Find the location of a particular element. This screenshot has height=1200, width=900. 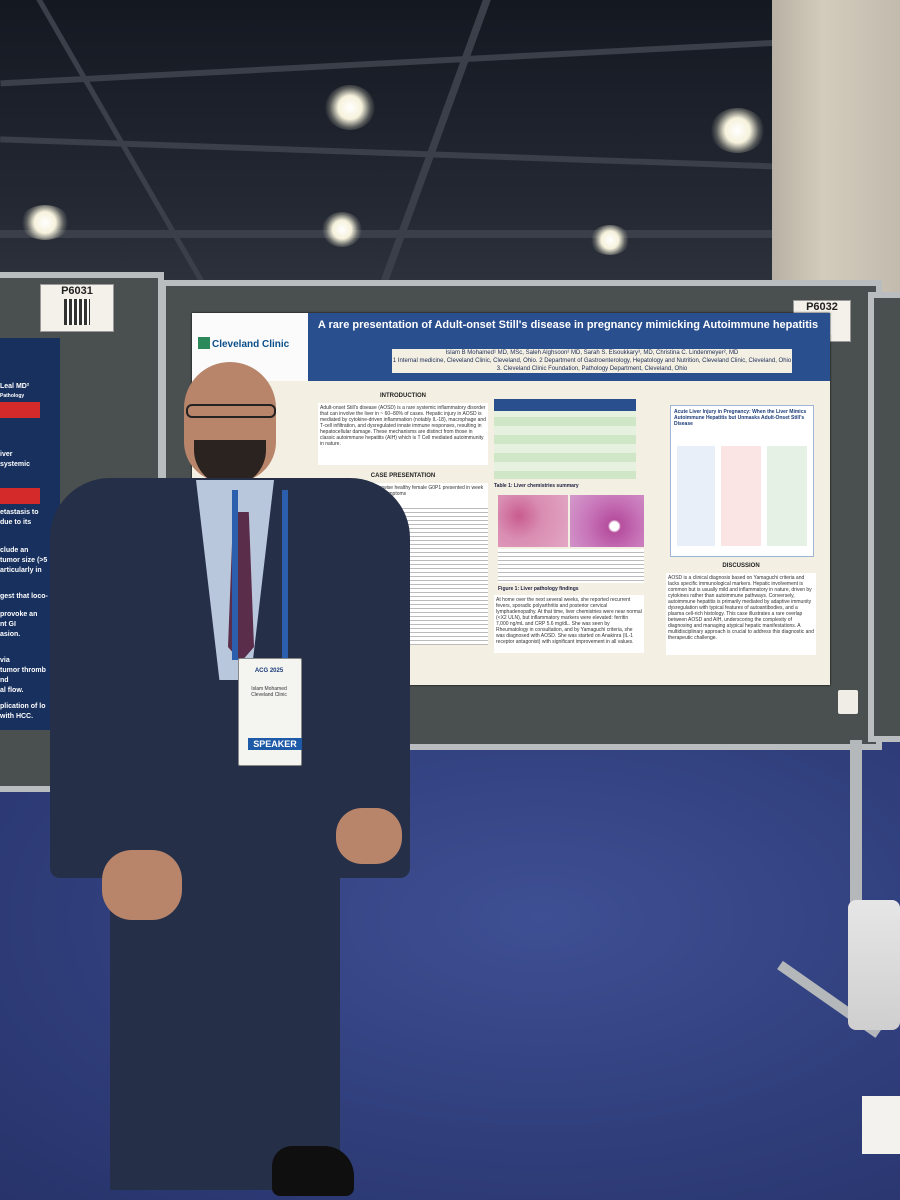

section-heading-discussion: DISCUSSION is located at coordinates (741, 566).